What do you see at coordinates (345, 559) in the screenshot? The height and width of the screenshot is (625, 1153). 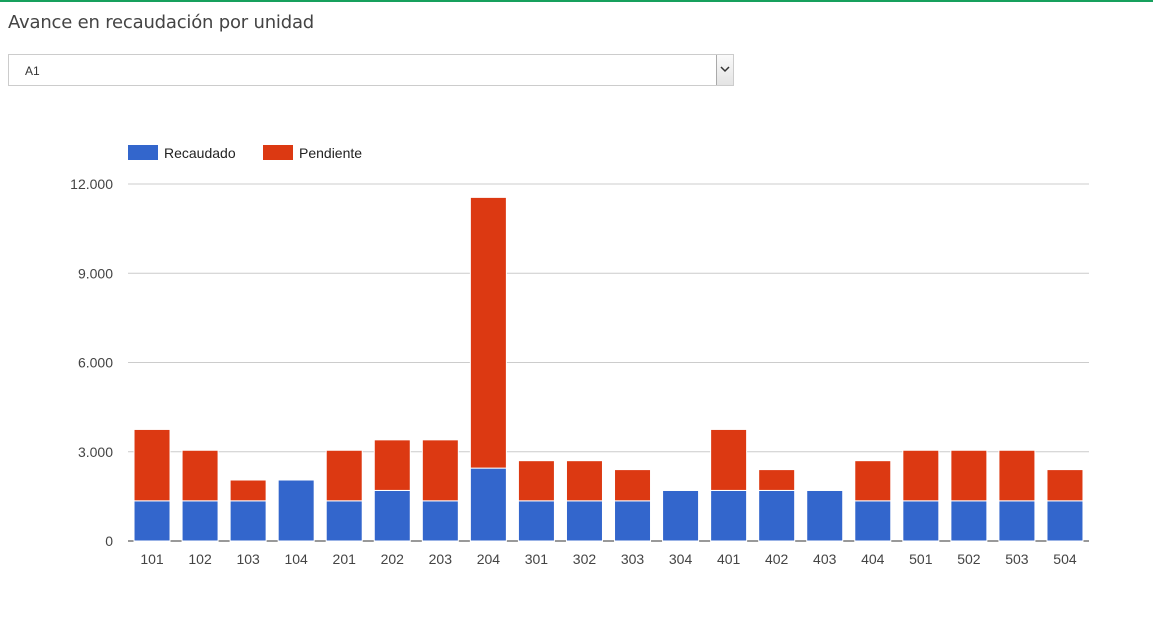 I see `x-tick-label: 201` at bounding box center [345, 559].